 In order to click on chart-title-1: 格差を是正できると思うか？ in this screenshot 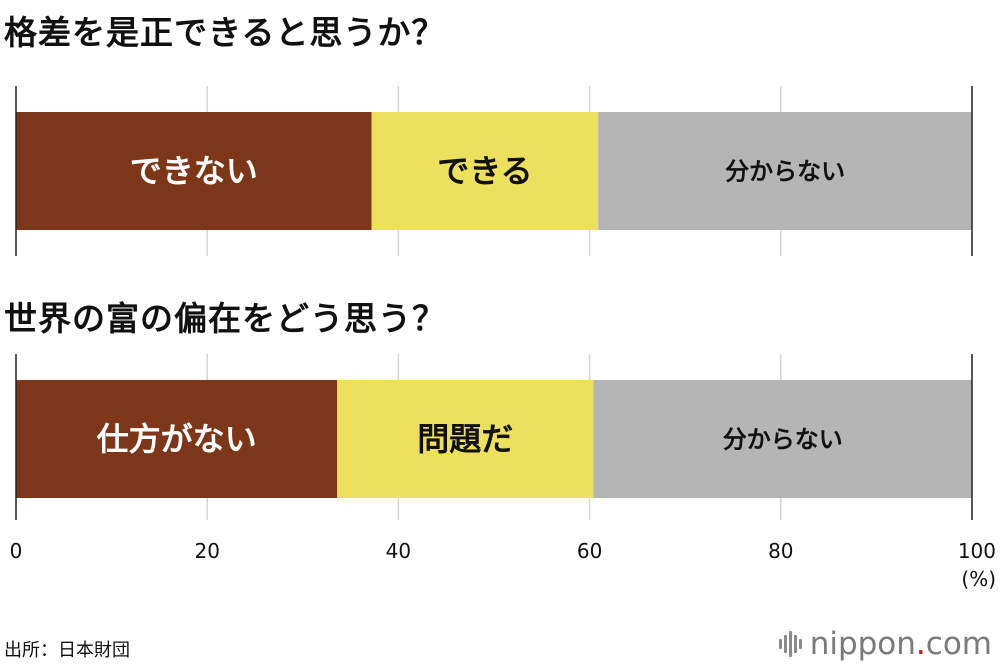, I will do `click(225, 32)`.